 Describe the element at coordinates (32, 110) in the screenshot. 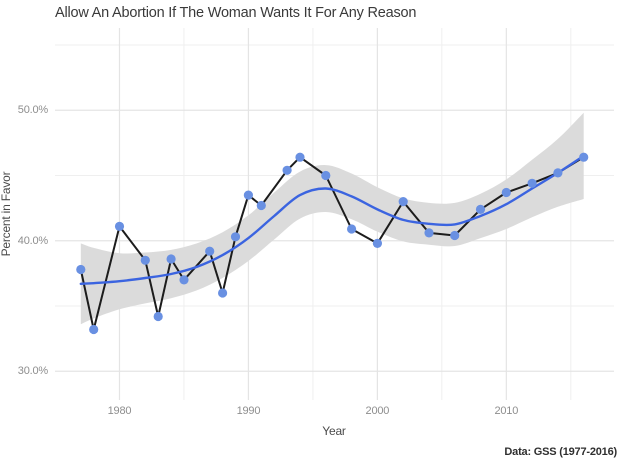

I see `y-tick-label: 50.0%` at that location.